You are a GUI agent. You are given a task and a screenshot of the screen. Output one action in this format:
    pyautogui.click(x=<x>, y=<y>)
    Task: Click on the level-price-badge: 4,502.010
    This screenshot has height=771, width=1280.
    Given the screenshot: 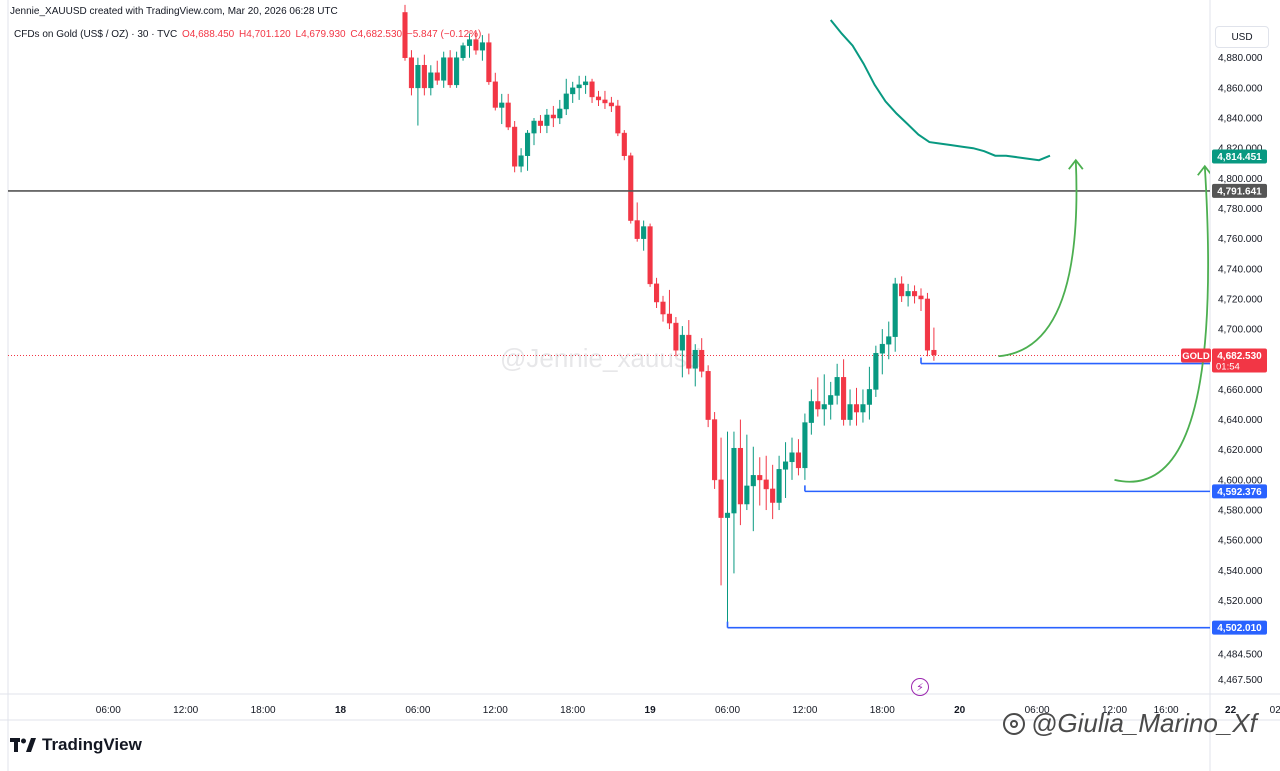 What is the action you would take?
    pyautogui.click(x=1239, y=628)
    